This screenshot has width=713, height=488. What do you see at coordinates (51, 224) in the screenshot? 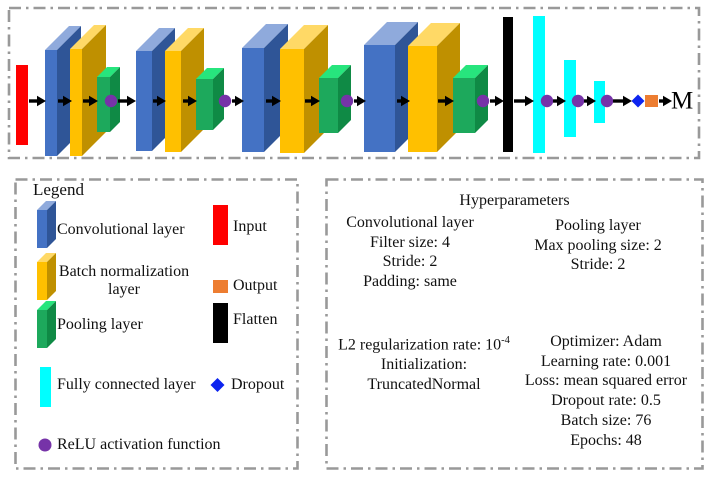
I see `conv-side-face` at bounding box center [51, 224].